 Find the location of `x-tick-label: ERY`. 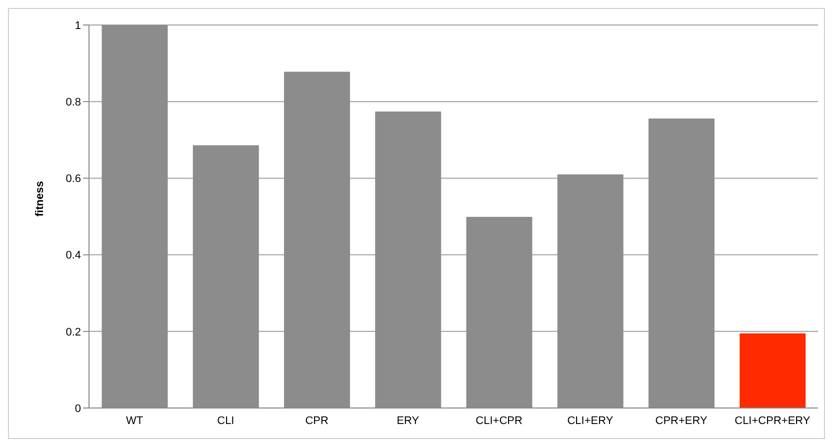

x-tick-label: ERY is located at coordinates (408, 420).